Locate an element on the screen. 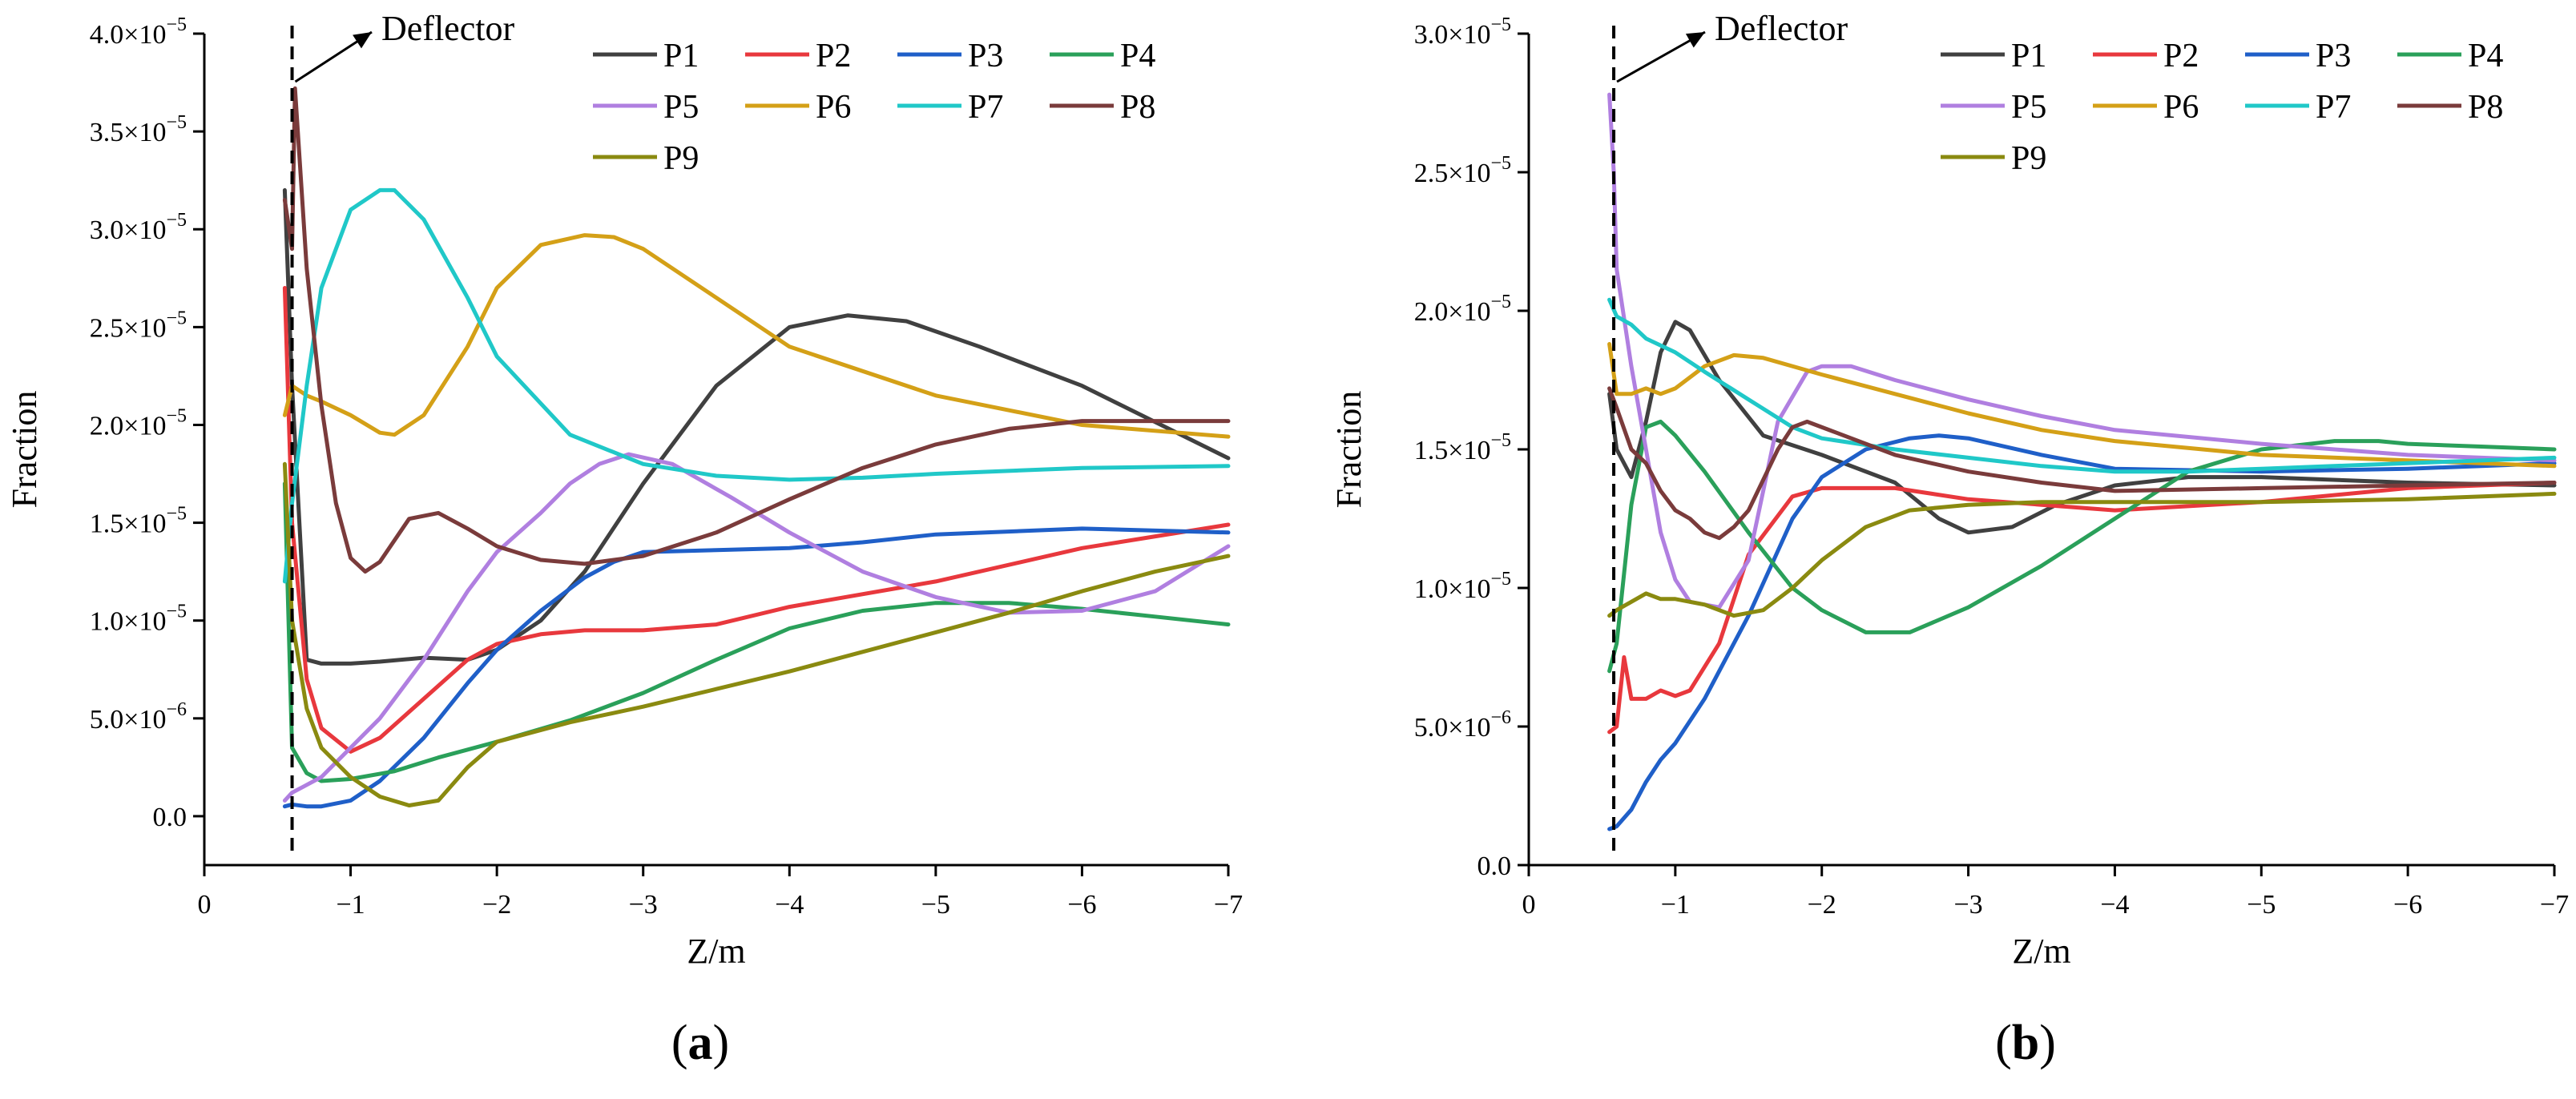  y-tick-label: 3.5×10⁻⁵ is located at coordinates (138, 129).